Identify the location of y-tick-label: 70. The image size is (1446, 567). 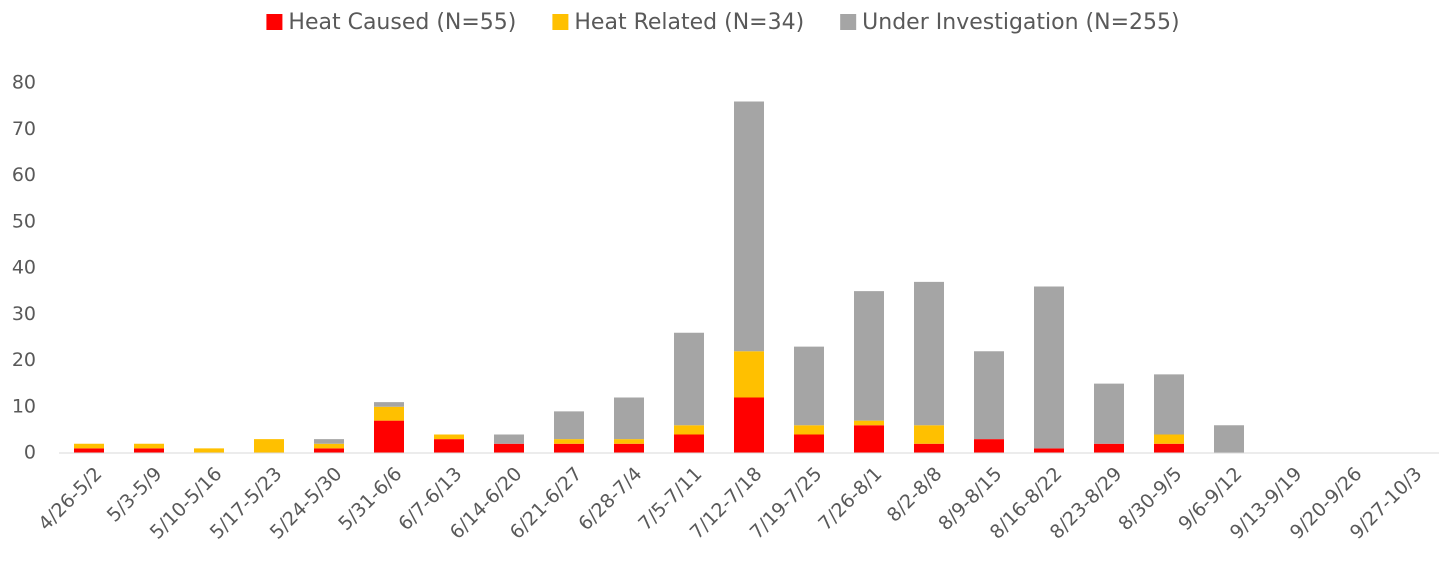
(24, 129).